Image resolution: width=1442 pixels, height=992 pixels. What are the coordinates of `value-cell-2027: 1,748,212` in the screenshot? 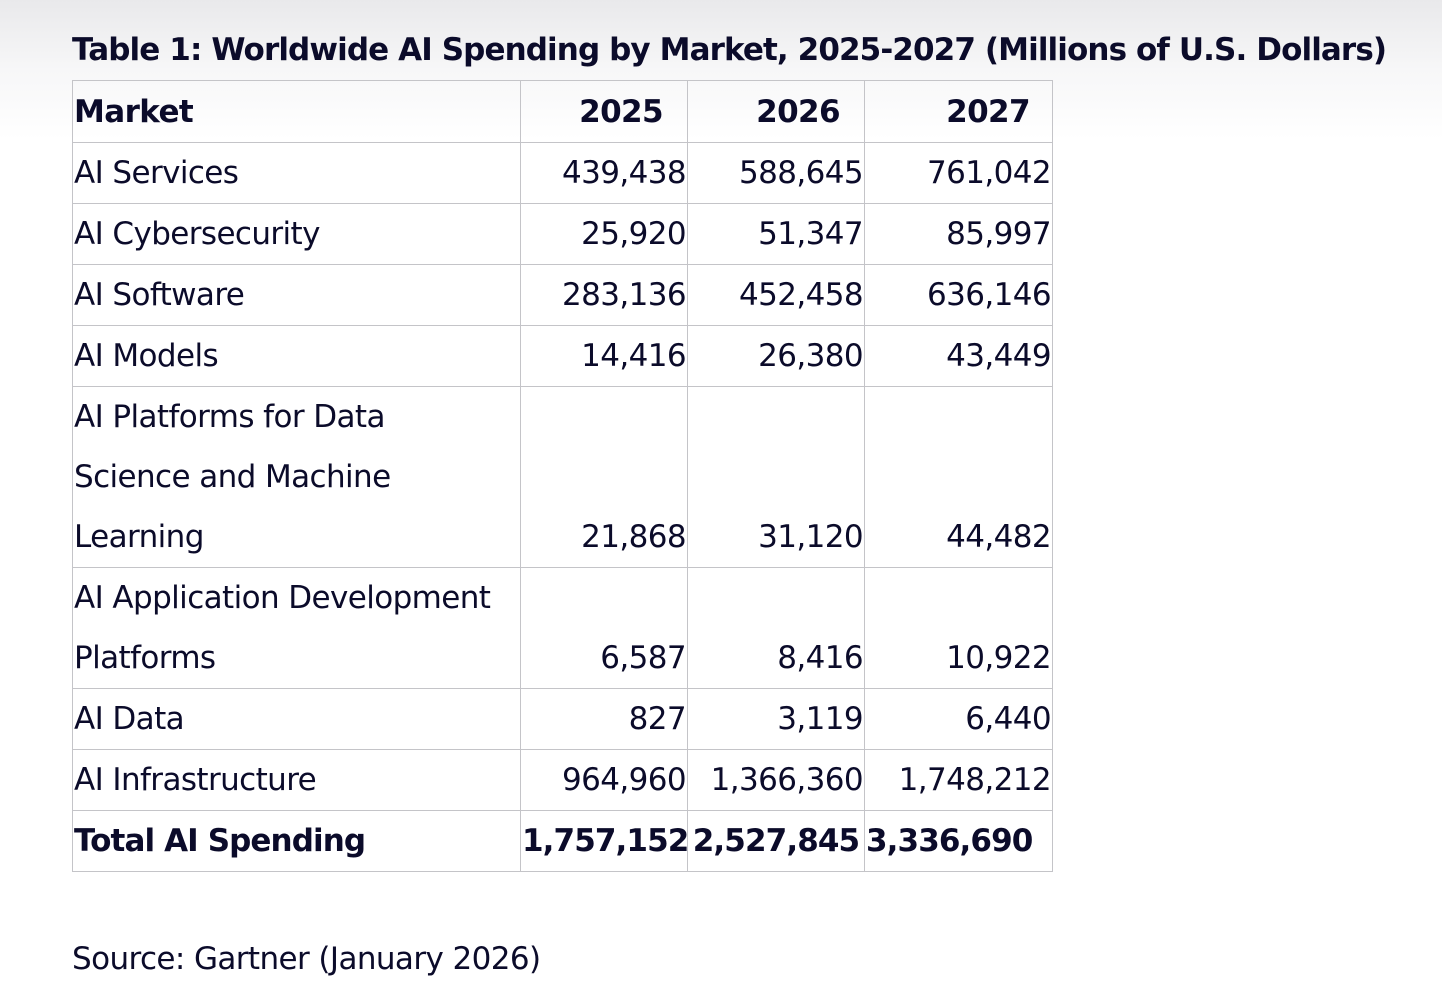 It's located at (958, 780).